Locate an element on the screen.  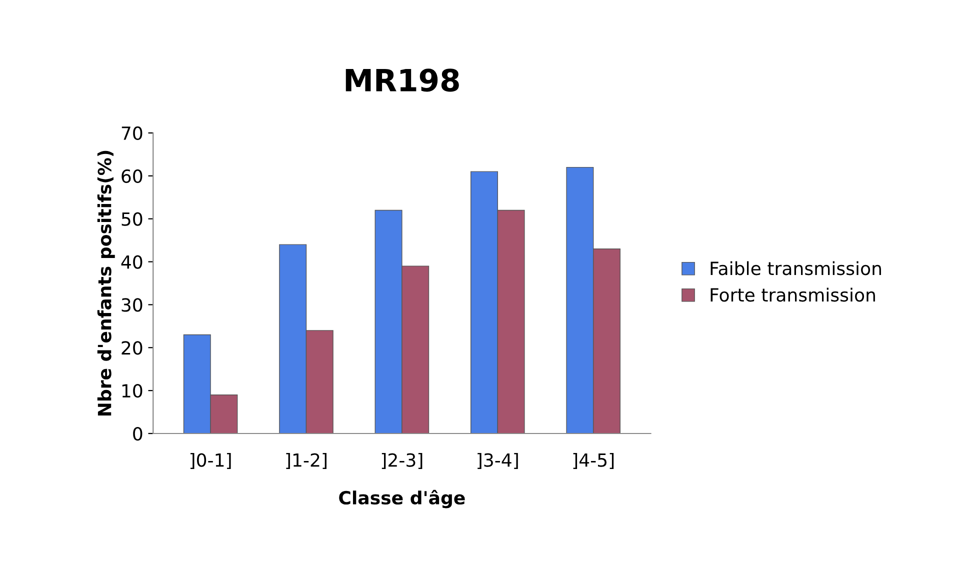
x-tick-label: ]1-2] is located at coordinates (306, 461).